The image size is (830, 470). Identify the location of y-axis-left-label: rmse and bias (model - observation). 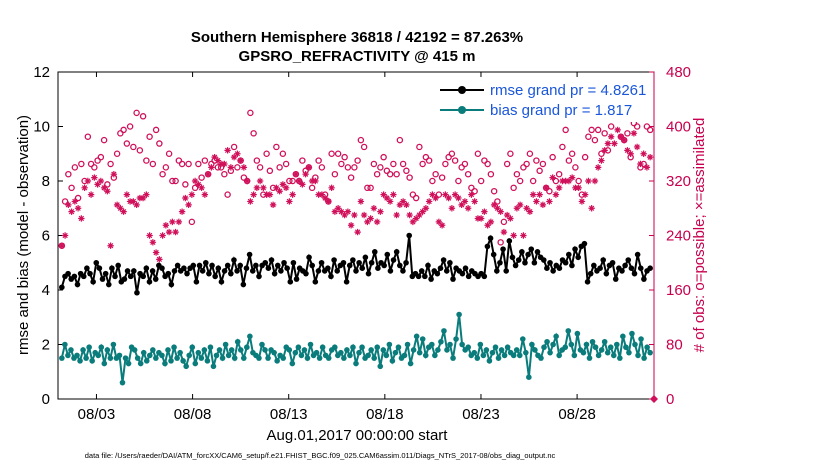
(23, 235).